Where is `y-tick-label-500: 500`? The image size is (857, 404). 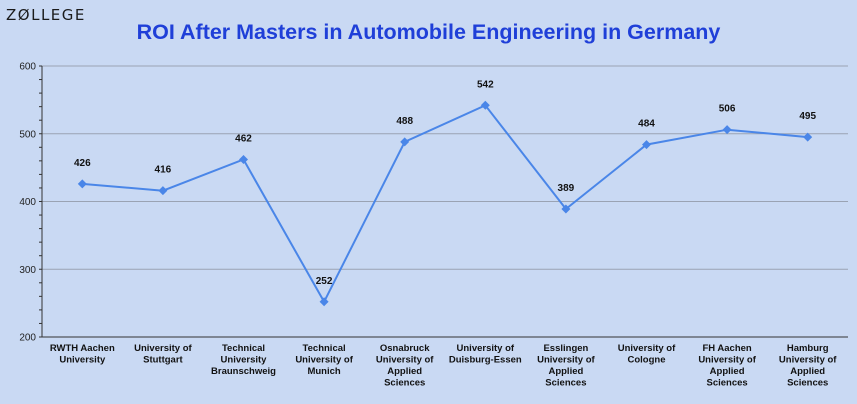 y-tick-label-500: 500 is located at coordinates (27, 134).